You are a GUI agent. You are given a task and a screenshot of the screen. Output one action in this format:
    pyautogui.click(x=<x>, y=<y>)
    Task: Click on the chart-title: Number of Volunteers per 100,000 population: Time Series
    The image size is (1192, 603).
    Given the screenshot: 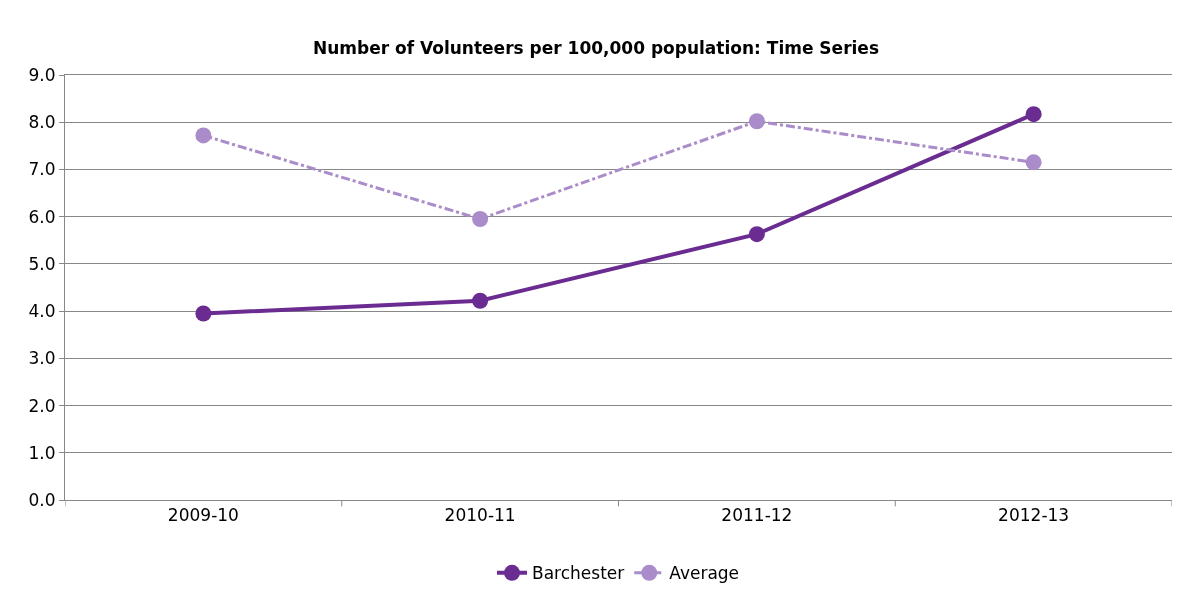 What is the action you would take?
    pyautogui.click(x=596, y=48)
    